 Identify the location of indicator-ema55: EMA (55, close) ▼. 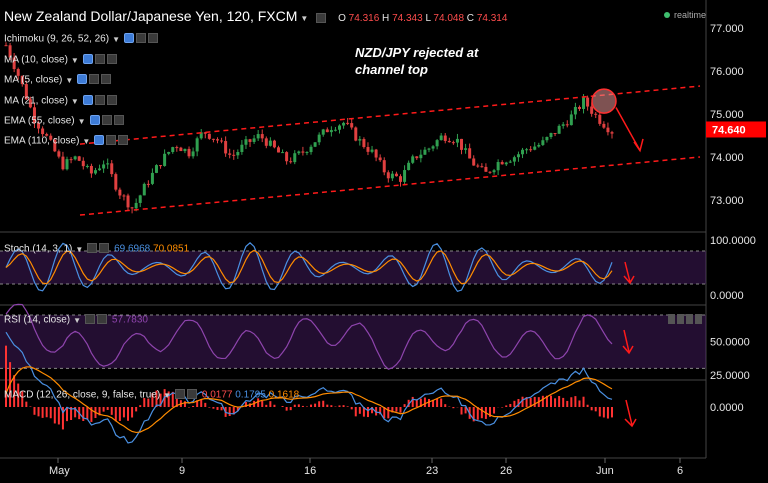
(65, 121).